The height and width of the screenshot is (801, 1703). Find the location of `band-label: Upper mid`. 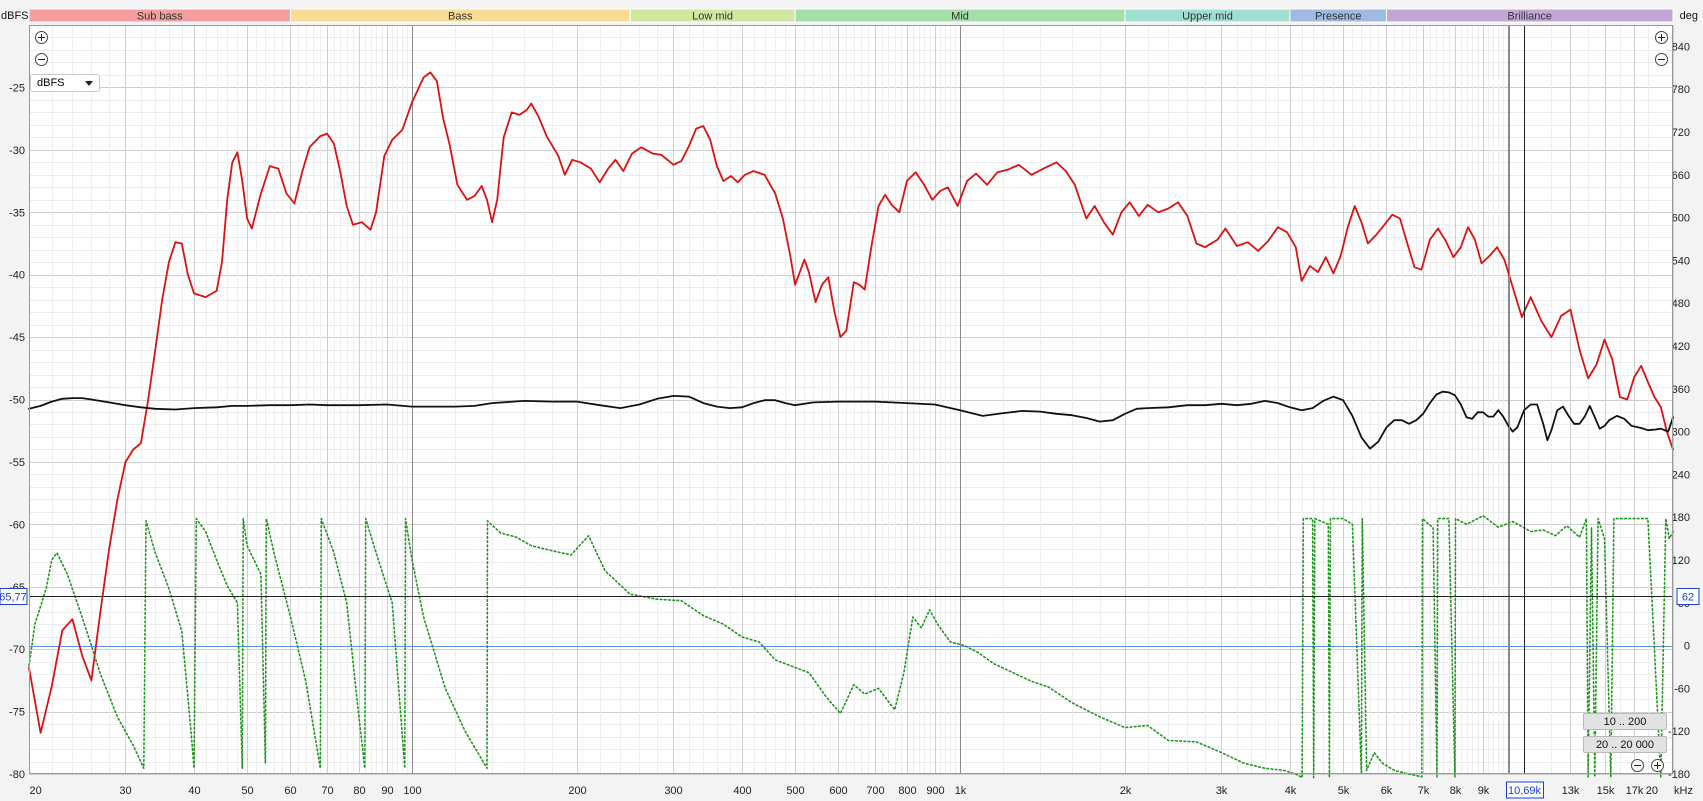

band-label: Upper mid is located at coordinates (1207, 17).